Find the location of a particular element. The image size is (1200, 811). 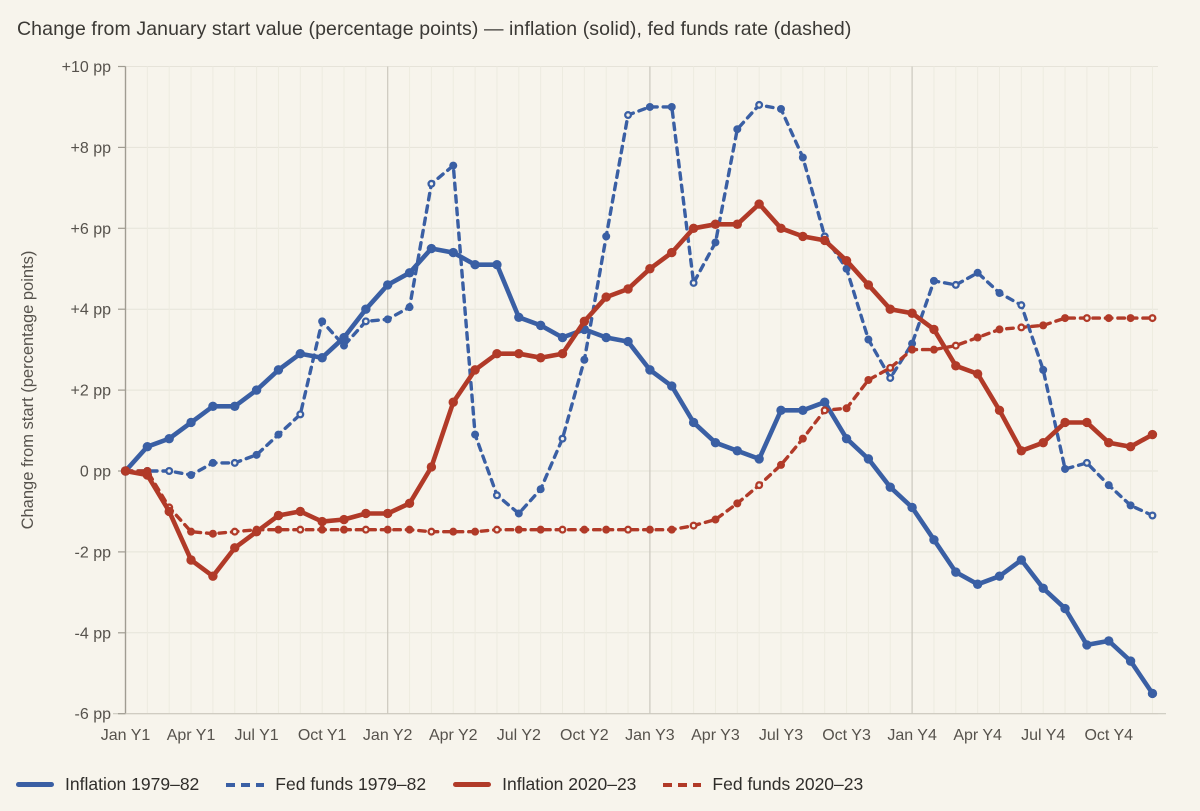

y-tick-label: +4 pp is located at coordinates (91, 310).